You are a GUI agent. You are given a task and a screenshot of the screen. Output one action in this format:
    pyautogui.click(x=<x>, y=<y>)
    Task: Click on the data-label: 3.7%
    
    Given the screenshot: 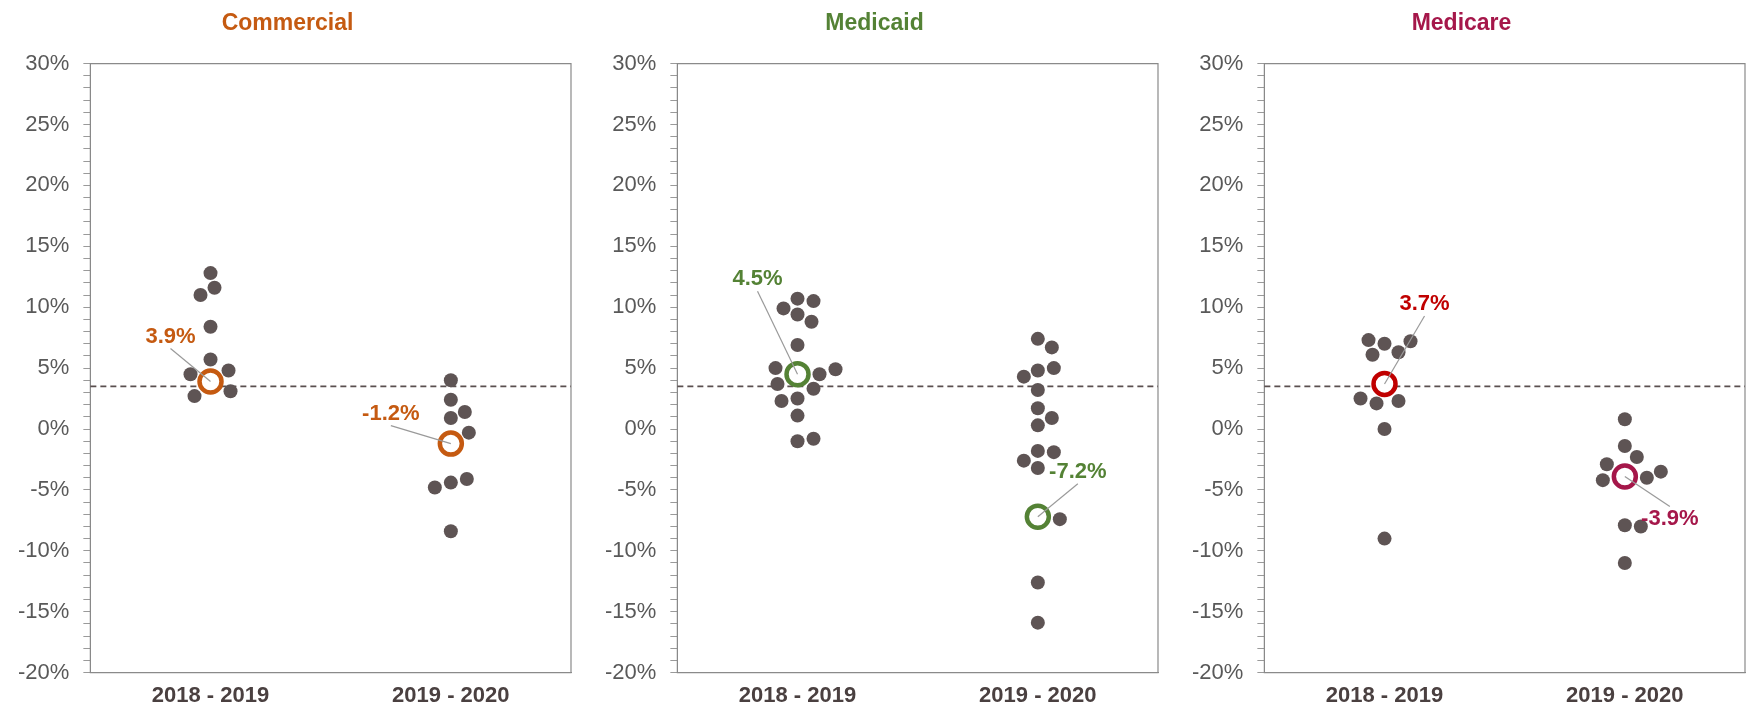 What is the action you would take?
    pyautogui.click(x=1424, y=302)
    